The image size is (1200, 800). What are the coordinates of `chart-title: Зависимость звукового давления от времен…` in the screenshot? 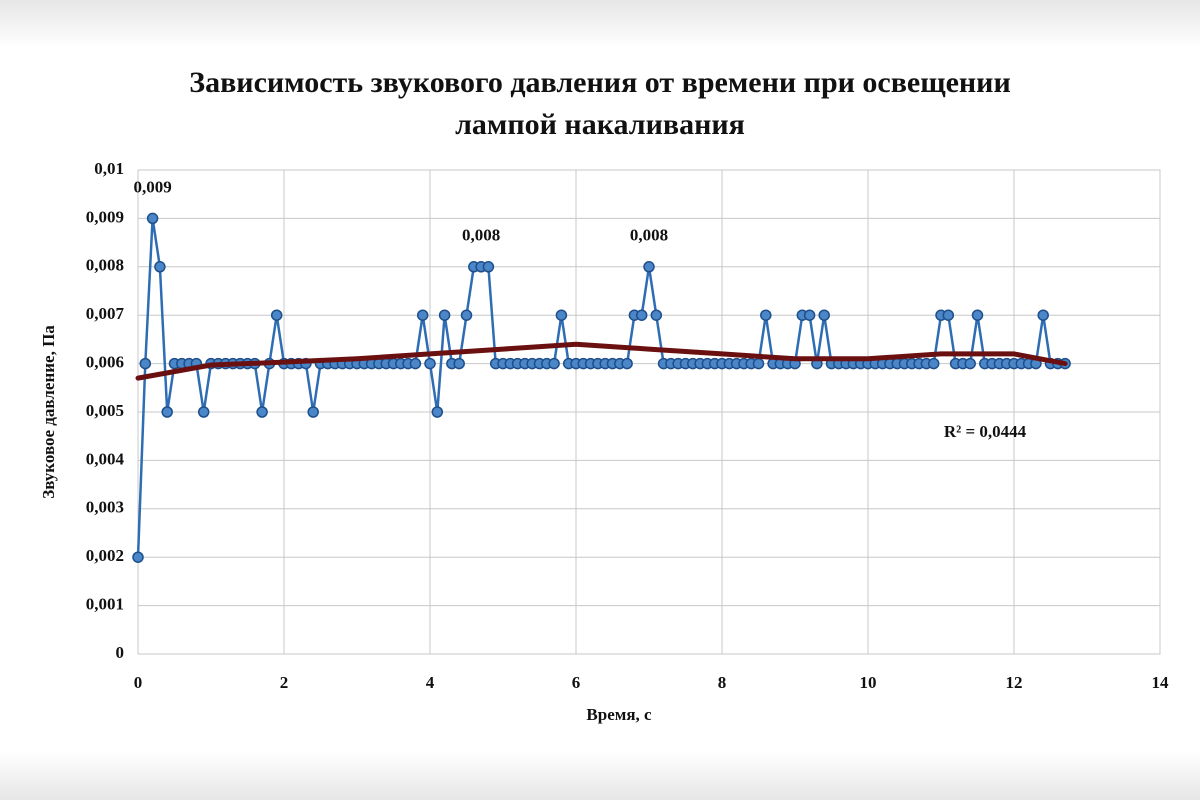 It's located at (600, 103).